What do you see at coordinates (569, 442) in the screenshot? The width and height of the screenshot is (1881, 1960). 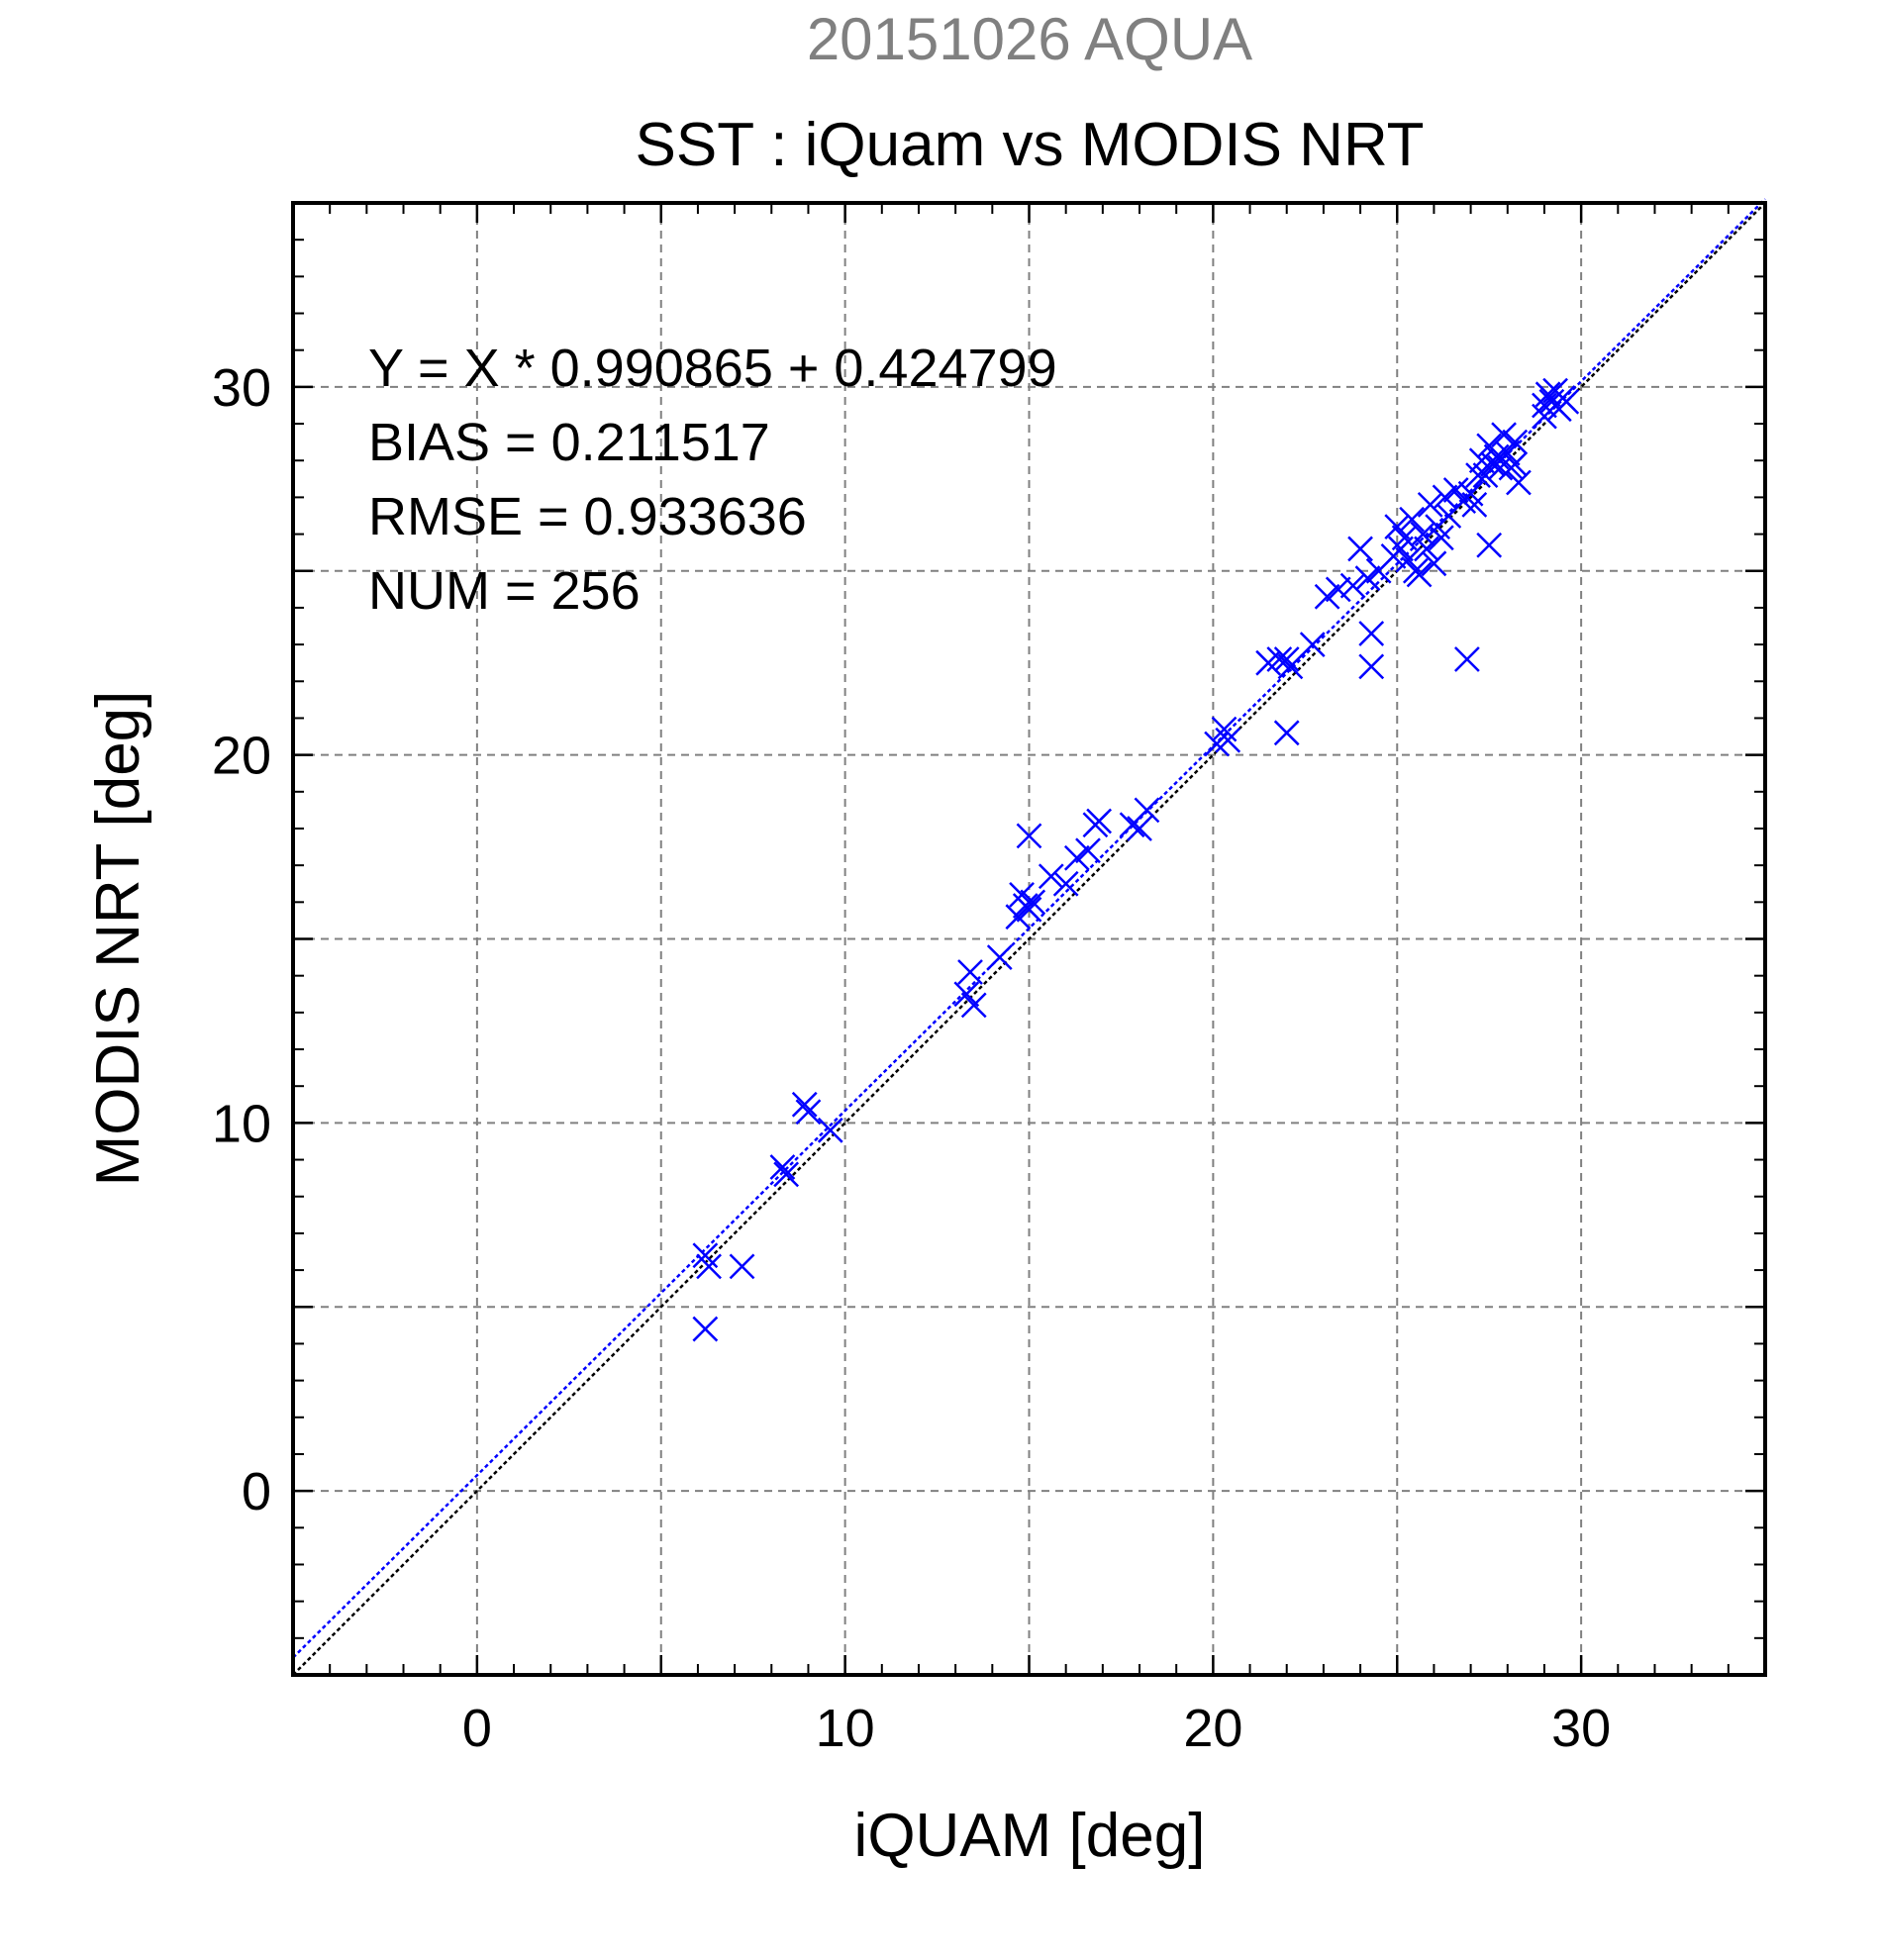 I see `stats-line-bias: BIAS = 0.211517` at bounding box center [569, 442].